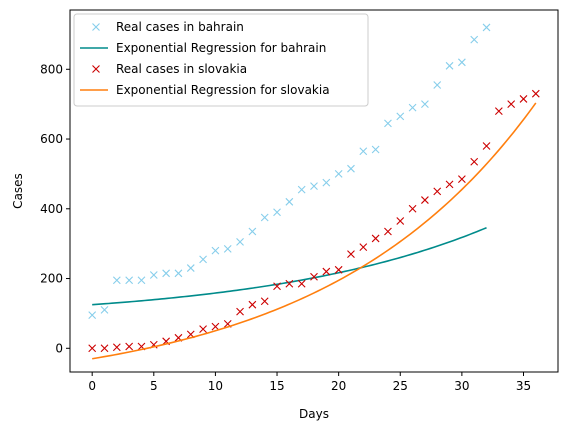 This screenshot has width=571, height=432. I want to click on legend-box, so click(221, 60).